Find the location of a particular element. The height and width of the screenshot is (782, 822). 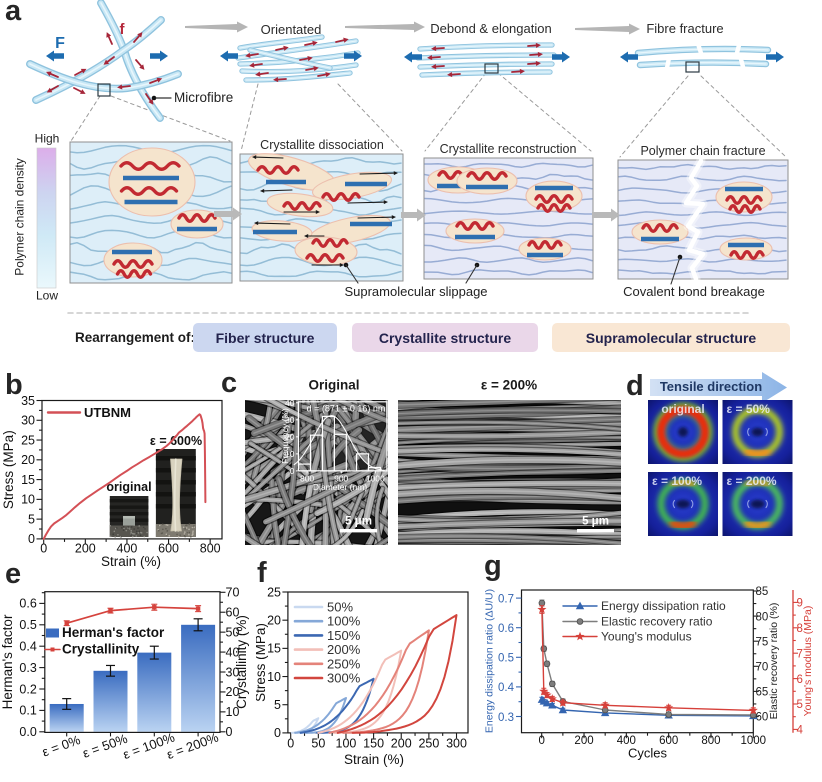

right-tick-label: 50 is located at coordinates (233, 632).